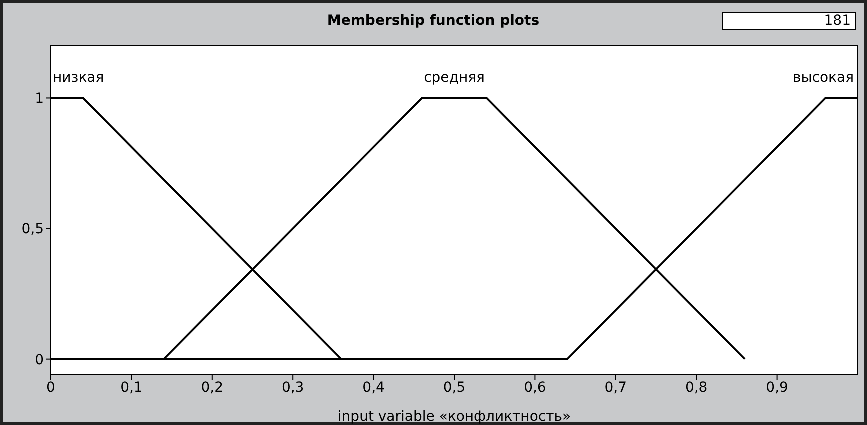 The width and height of the screenshot is (867, 425). I want to click on x-tick-label: 0,6, so click(535, 388).